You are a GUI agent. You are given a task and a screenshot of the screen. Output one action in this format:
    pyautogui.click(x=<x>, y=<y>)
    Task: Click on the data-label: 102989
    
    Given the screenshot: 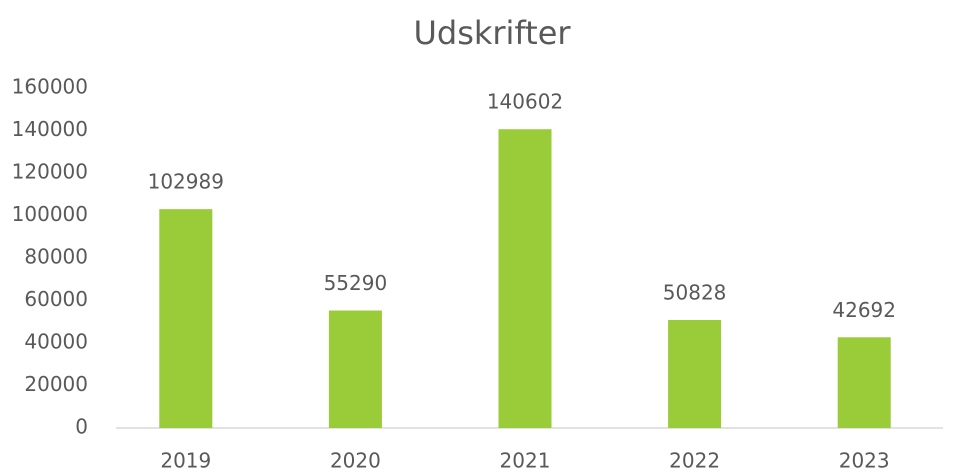 What is the action you would take?
    pyautogui.click(x=186, y=182)
    